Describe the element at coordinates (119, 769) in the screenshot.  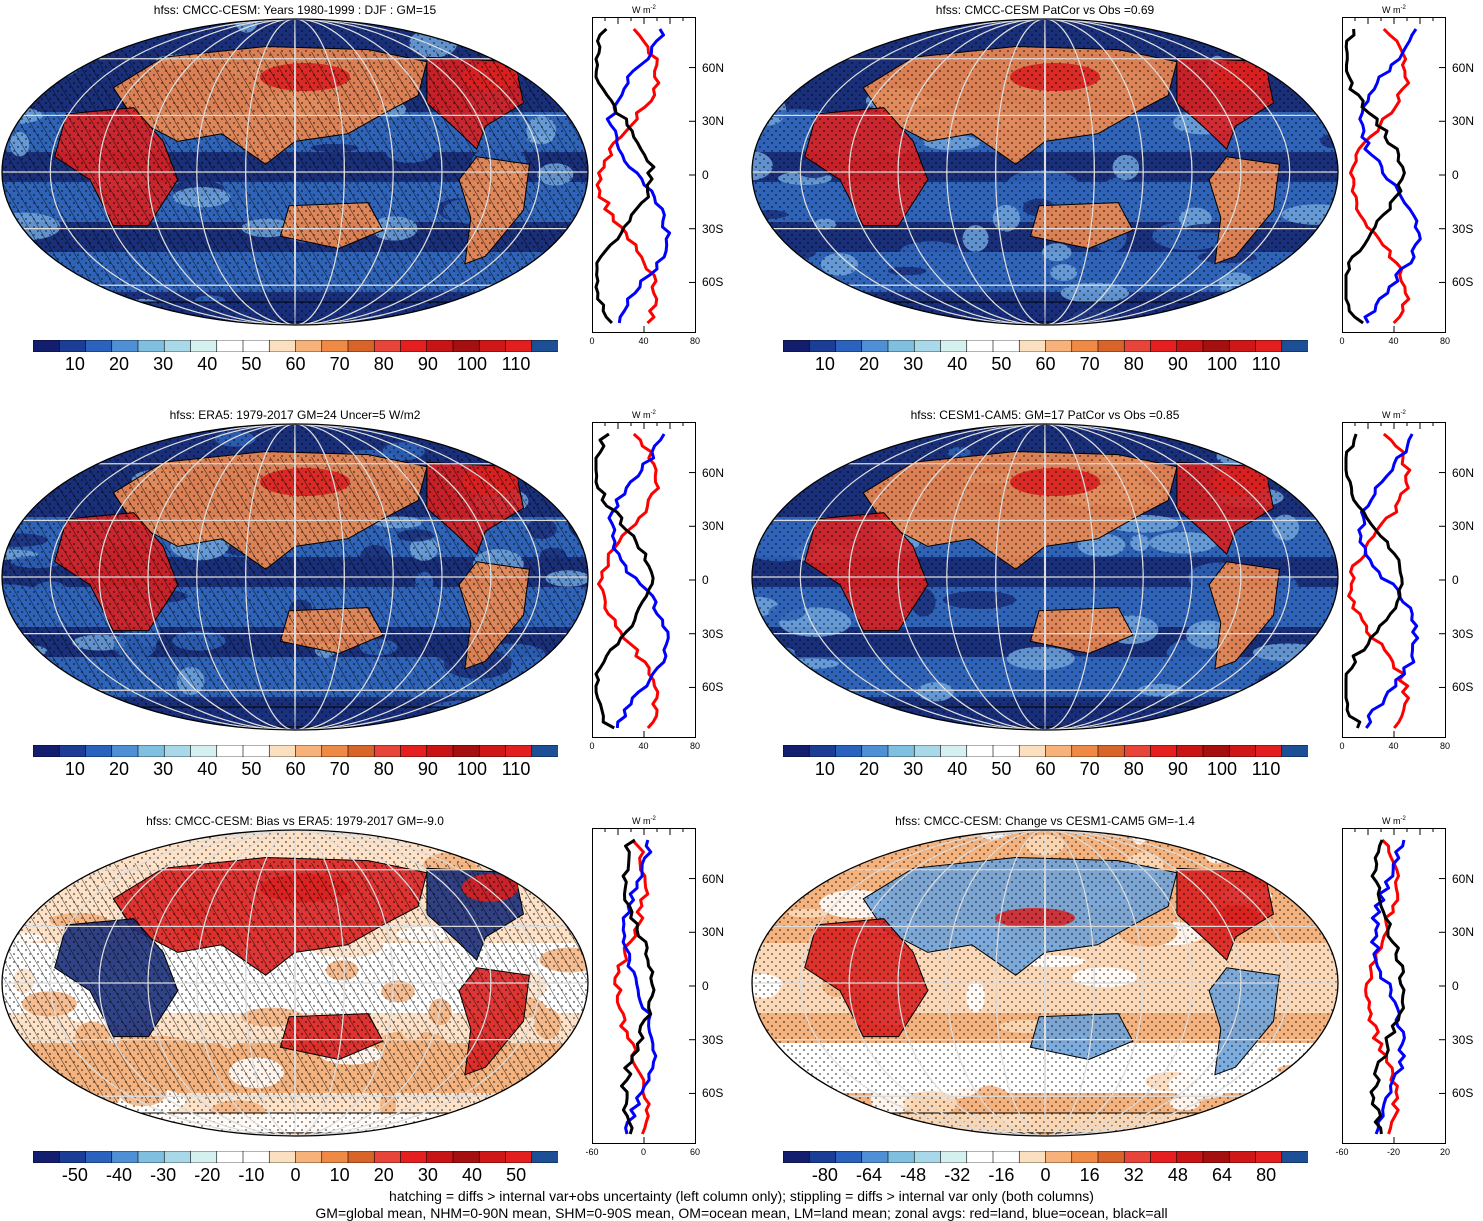
I see `colorbar-label: 20` at that location.